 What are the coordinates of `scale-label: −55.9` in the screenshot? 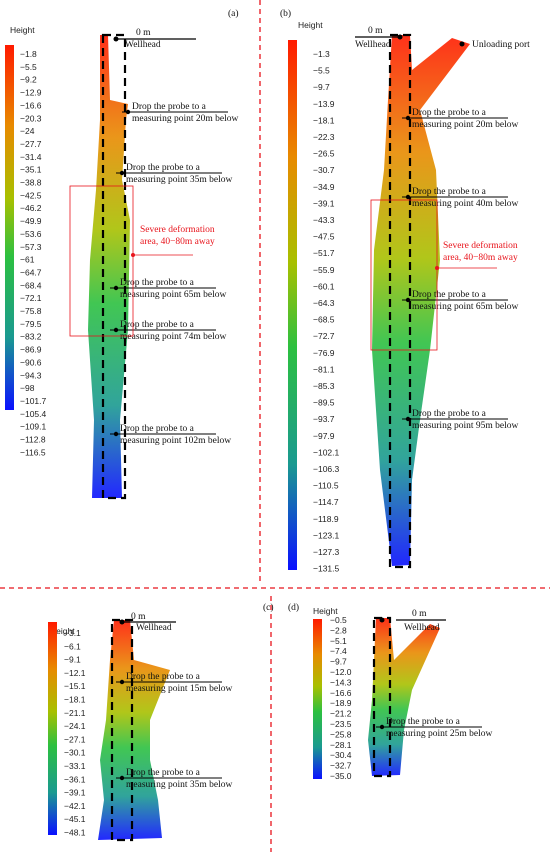 It's located at (324, 270).